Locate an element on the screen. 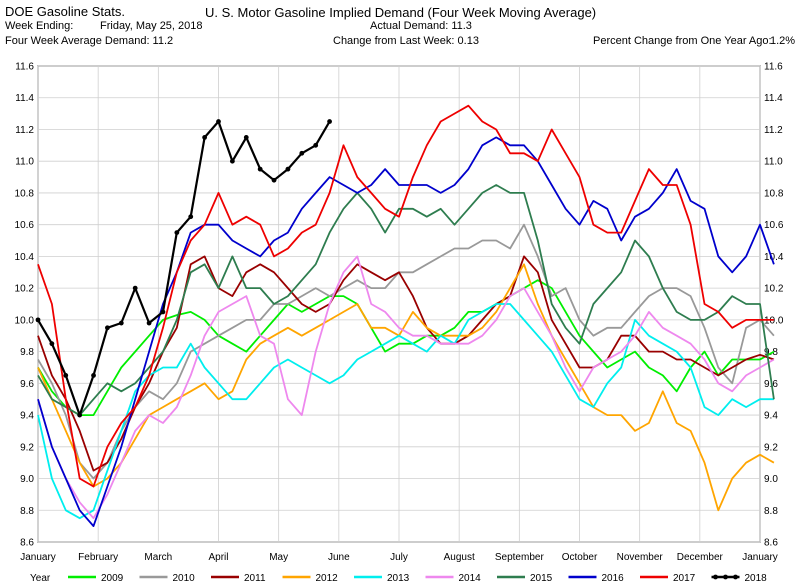  pct-change-label: Percent Change from One Year Ago: is located at coordinates (682, 41).